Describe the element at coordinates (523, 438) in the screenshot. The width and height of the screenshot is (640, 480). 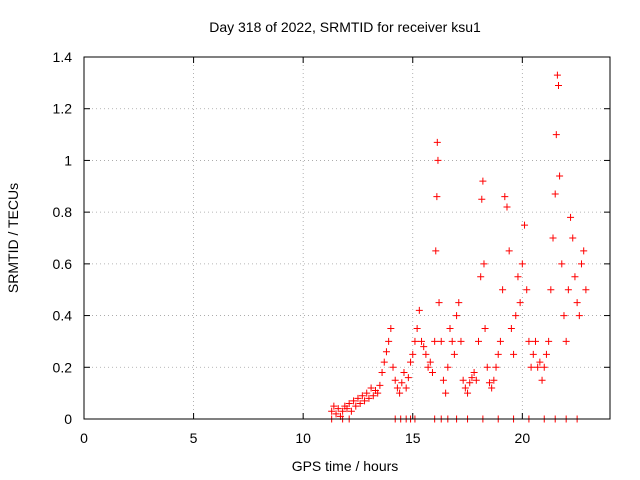
I see `x-tick-label: 20` at that location.